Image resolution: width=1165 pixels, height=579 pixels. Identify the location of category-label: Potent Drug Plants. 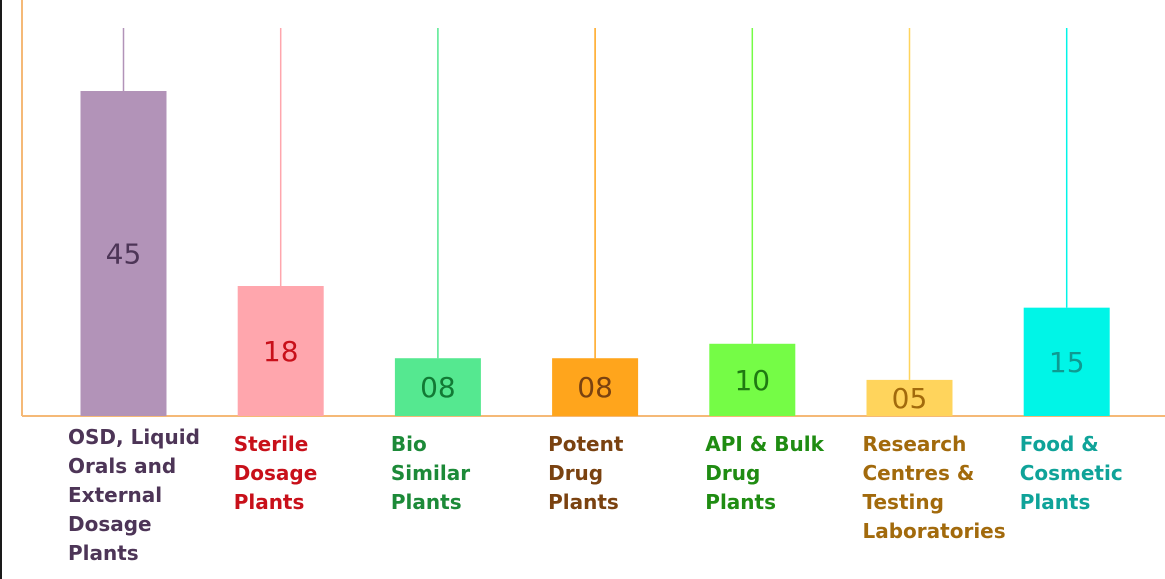
(586, 473).